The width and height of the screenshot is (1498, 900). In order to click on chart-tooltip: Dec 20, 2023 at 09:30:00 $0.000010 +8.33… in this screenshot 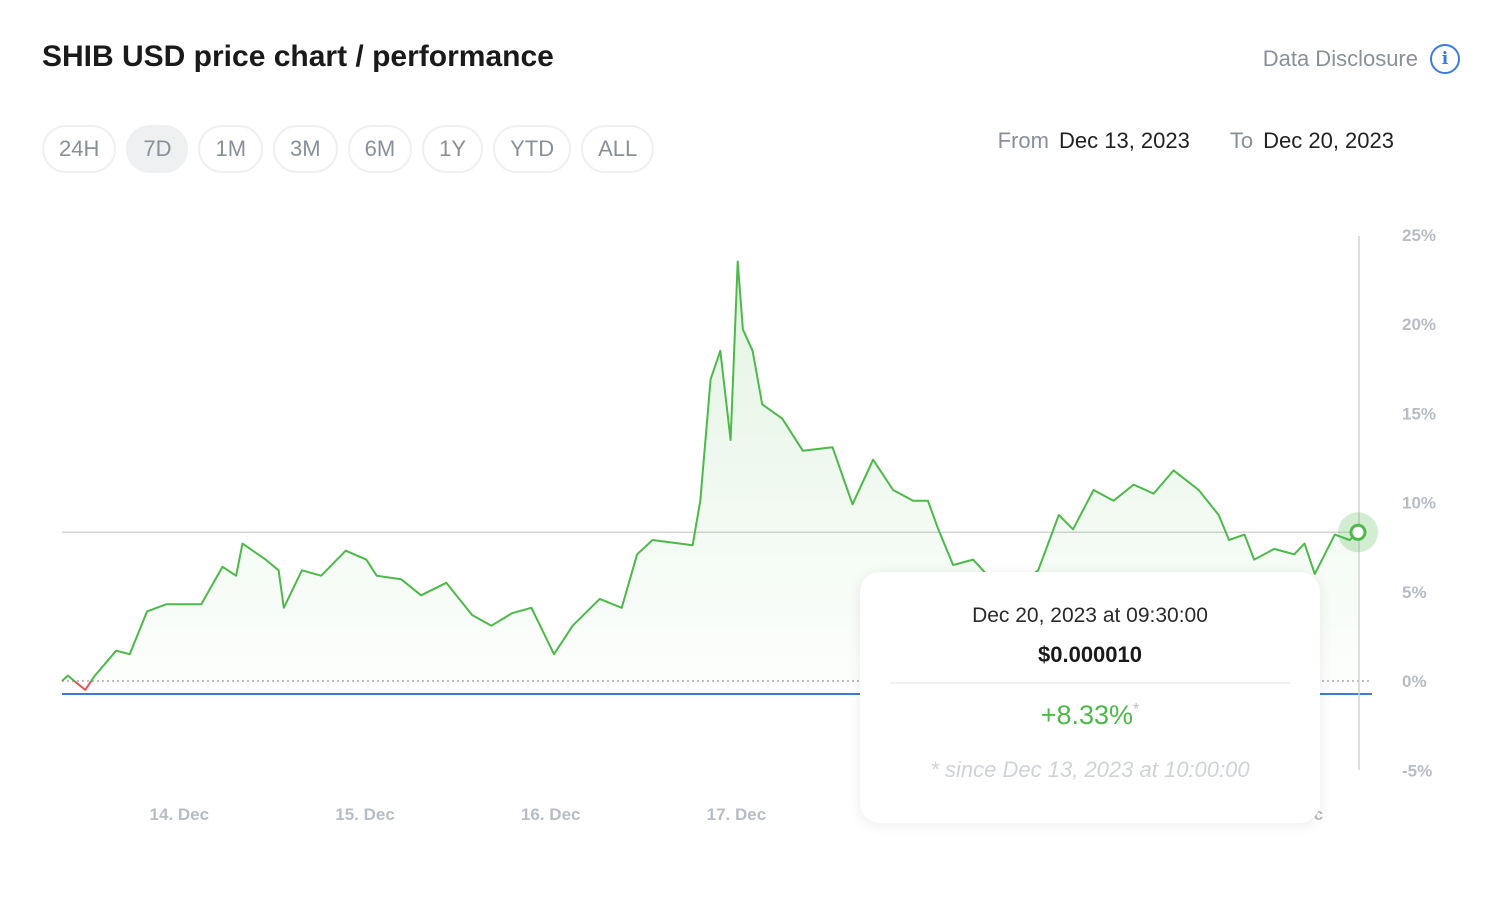, I will do `click(1090, 697)`.